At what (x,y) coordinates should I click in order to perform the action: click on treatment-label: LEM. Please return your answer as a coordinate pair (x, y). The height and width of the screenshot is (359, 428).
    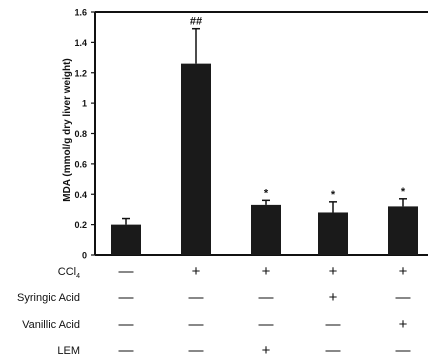
    Looking at the image, I should click on (68, 351).